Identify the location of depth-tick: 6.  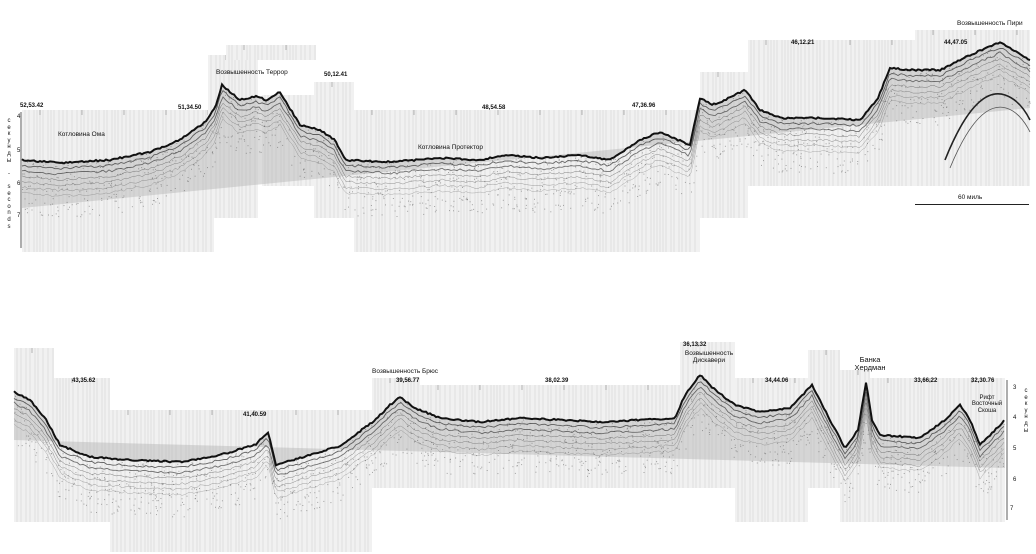
(19, 184).